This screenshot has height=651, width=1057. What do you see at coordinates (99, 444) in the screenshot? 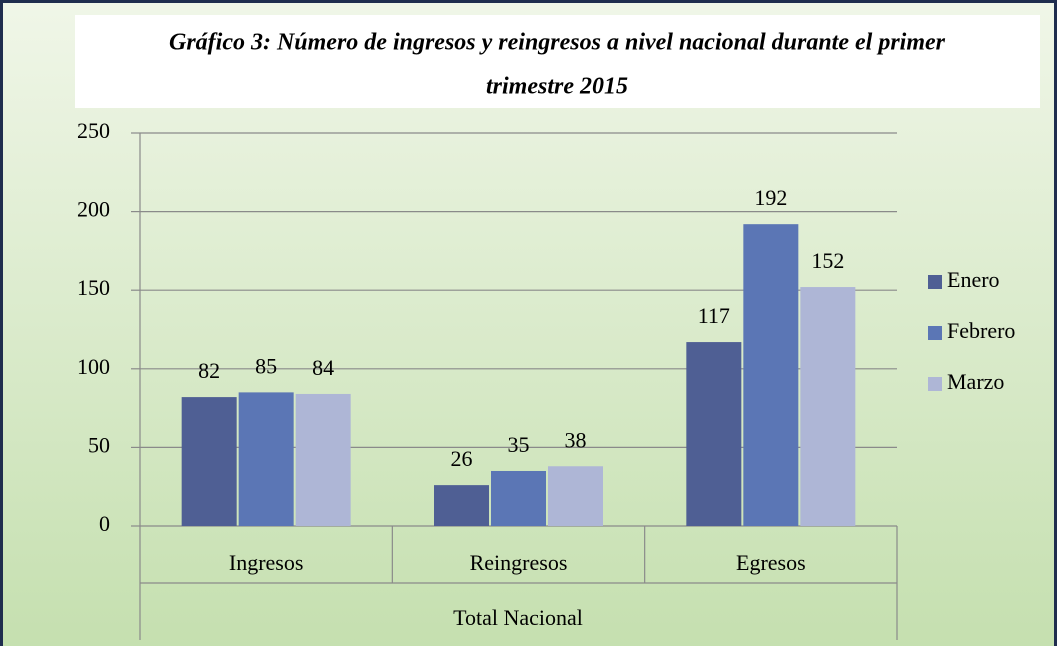
I see `y-tick-label: 50` at bounding box center [99, 444].